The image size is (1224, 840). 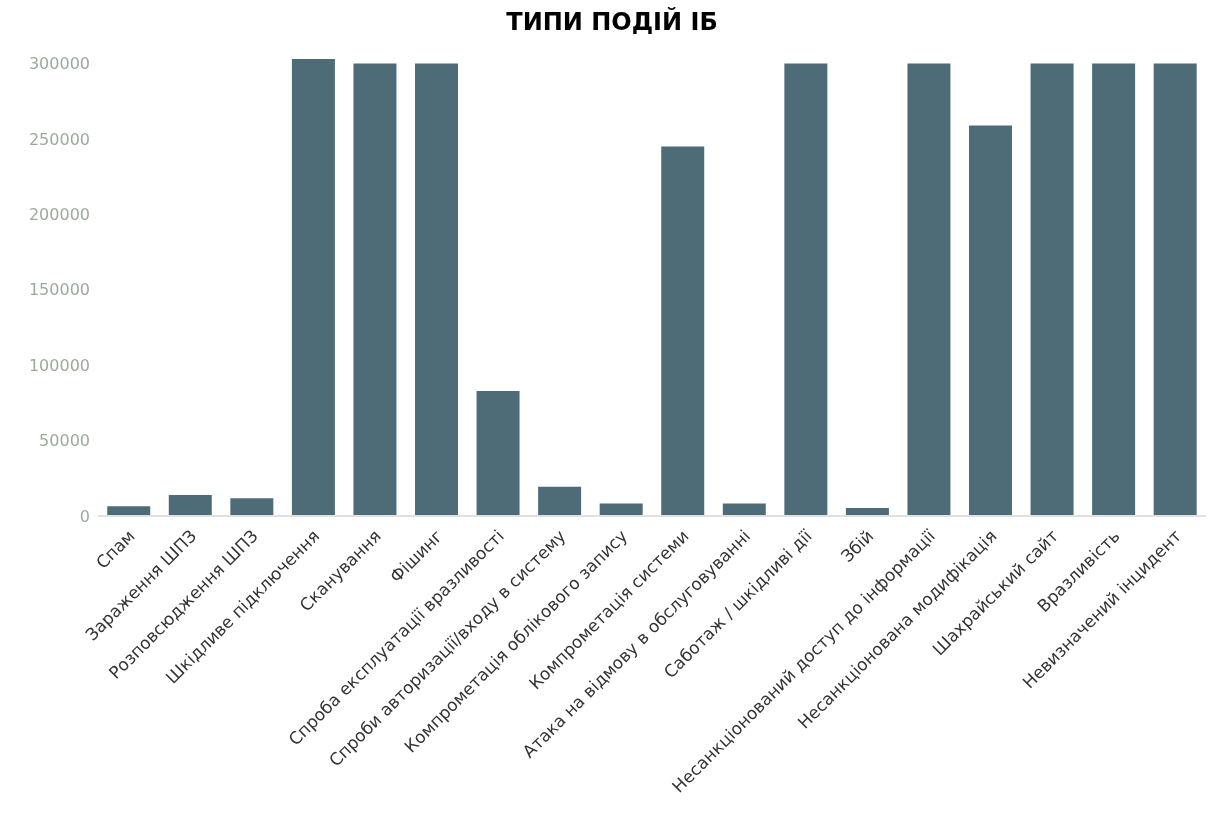 What do you see at coordinates (59, 290) in the screenshot?
I see `y-tick-label: 150000` at bounding box center [59, 290].